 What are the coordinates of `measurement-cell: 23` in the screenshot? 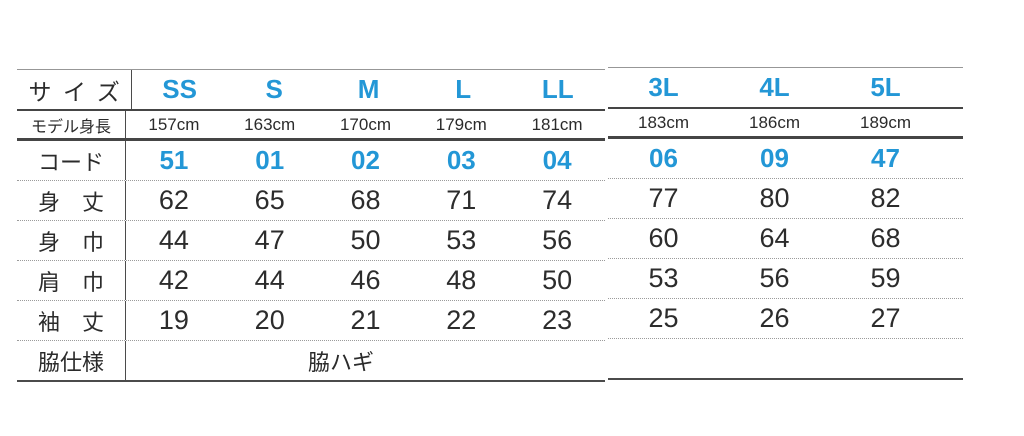 It's located at (557, 320).